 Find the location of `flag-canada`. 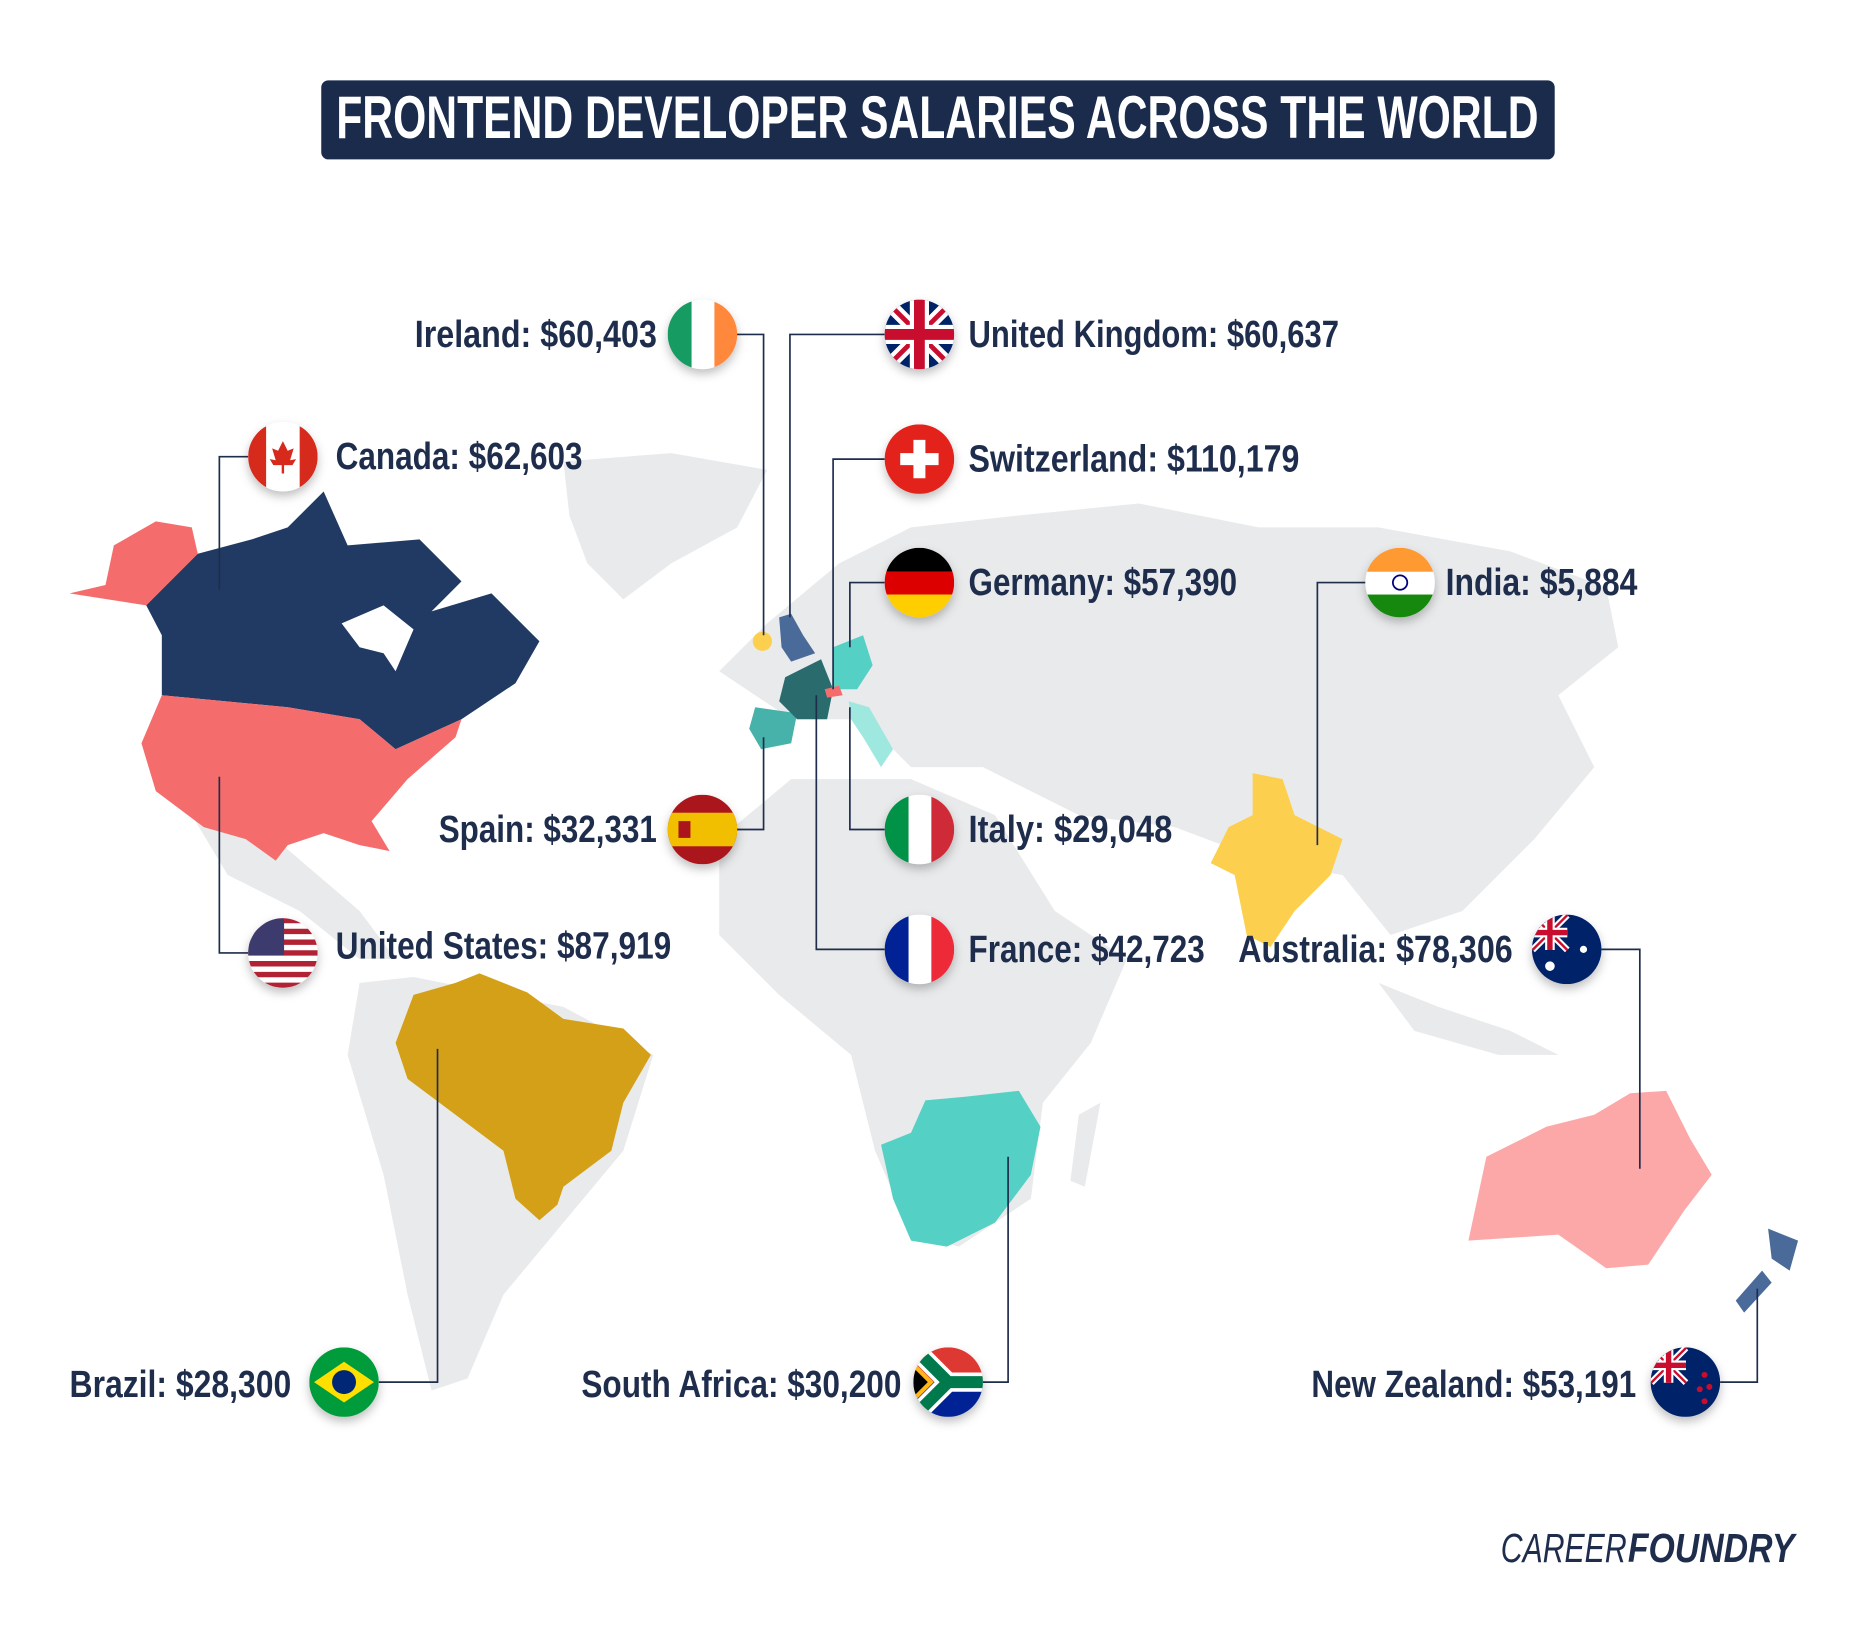

flag-canada is located at coordinates (283, 456).